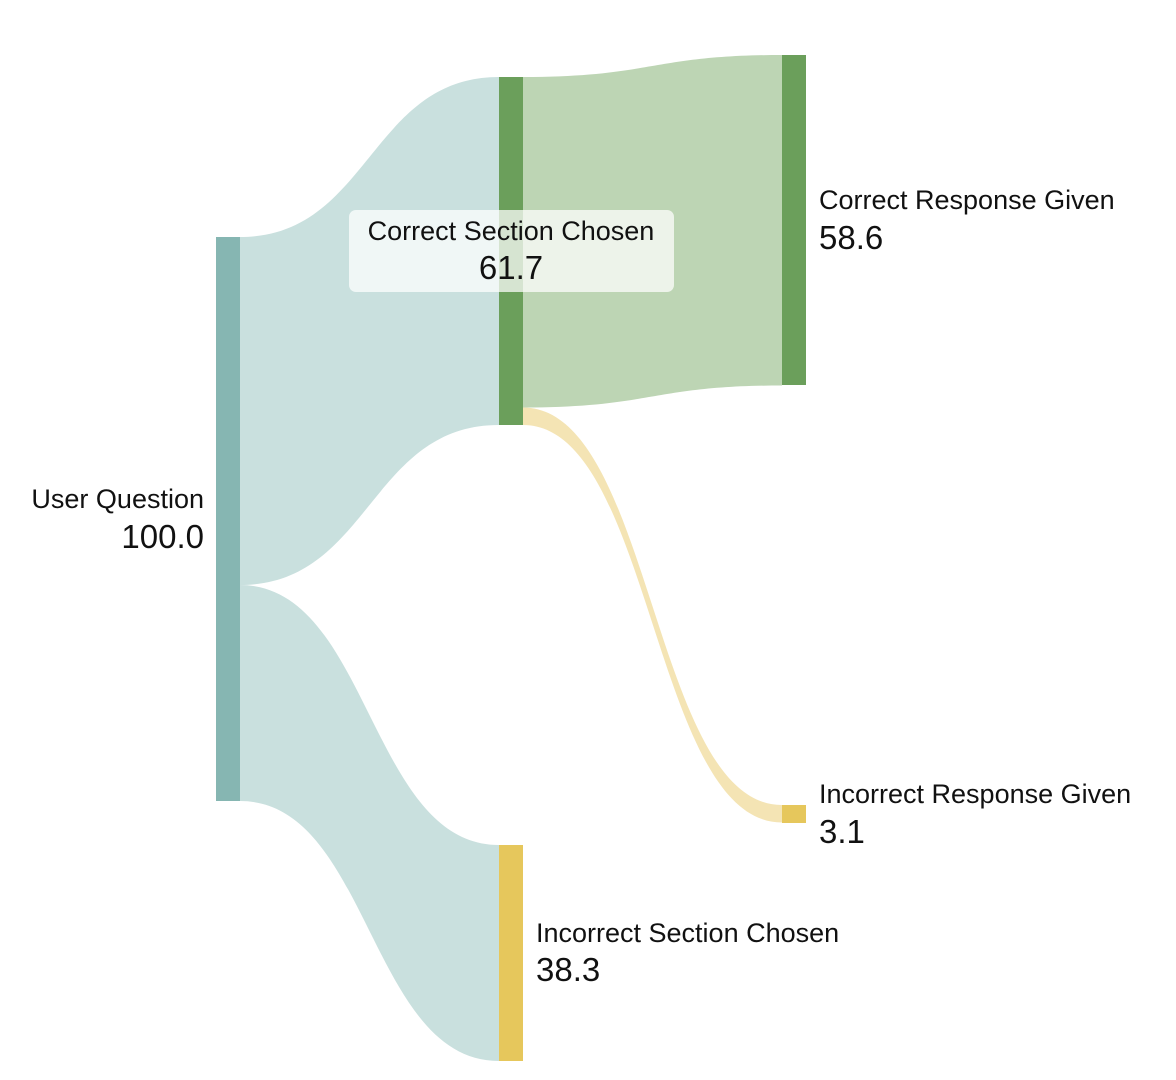 The width and height of the screenshot is (1176, 1080). I want to click on label-correct-section: Correct Section Chosen 61.7, so click(511, 251).